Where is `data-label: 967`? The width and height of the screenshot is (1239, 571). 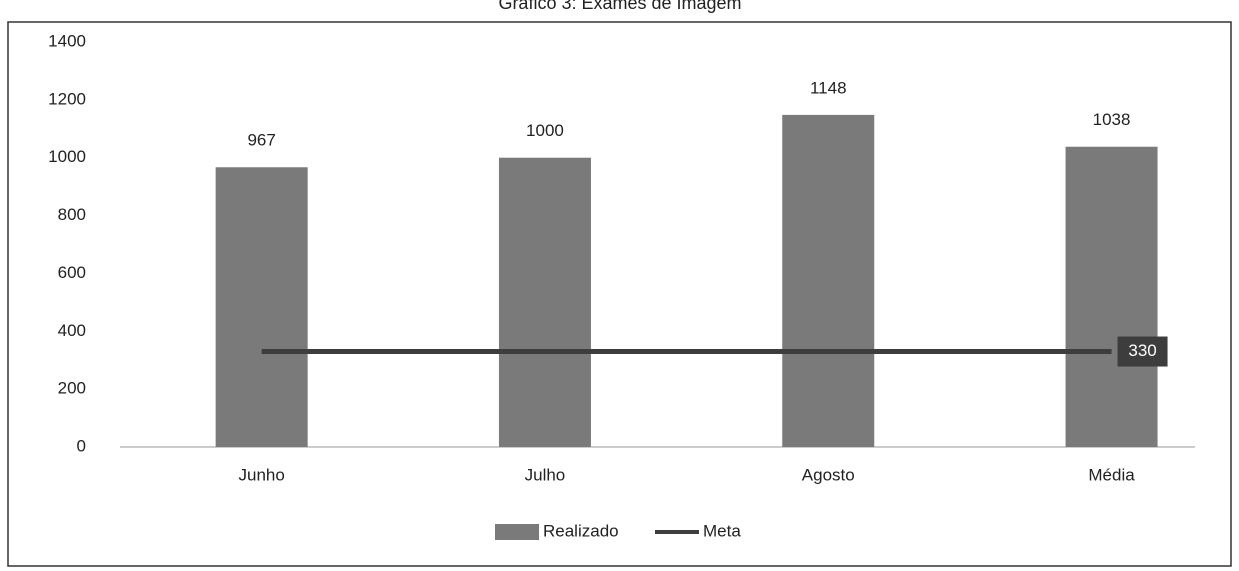
data-label: 967 is located at coordinates (261, 140).